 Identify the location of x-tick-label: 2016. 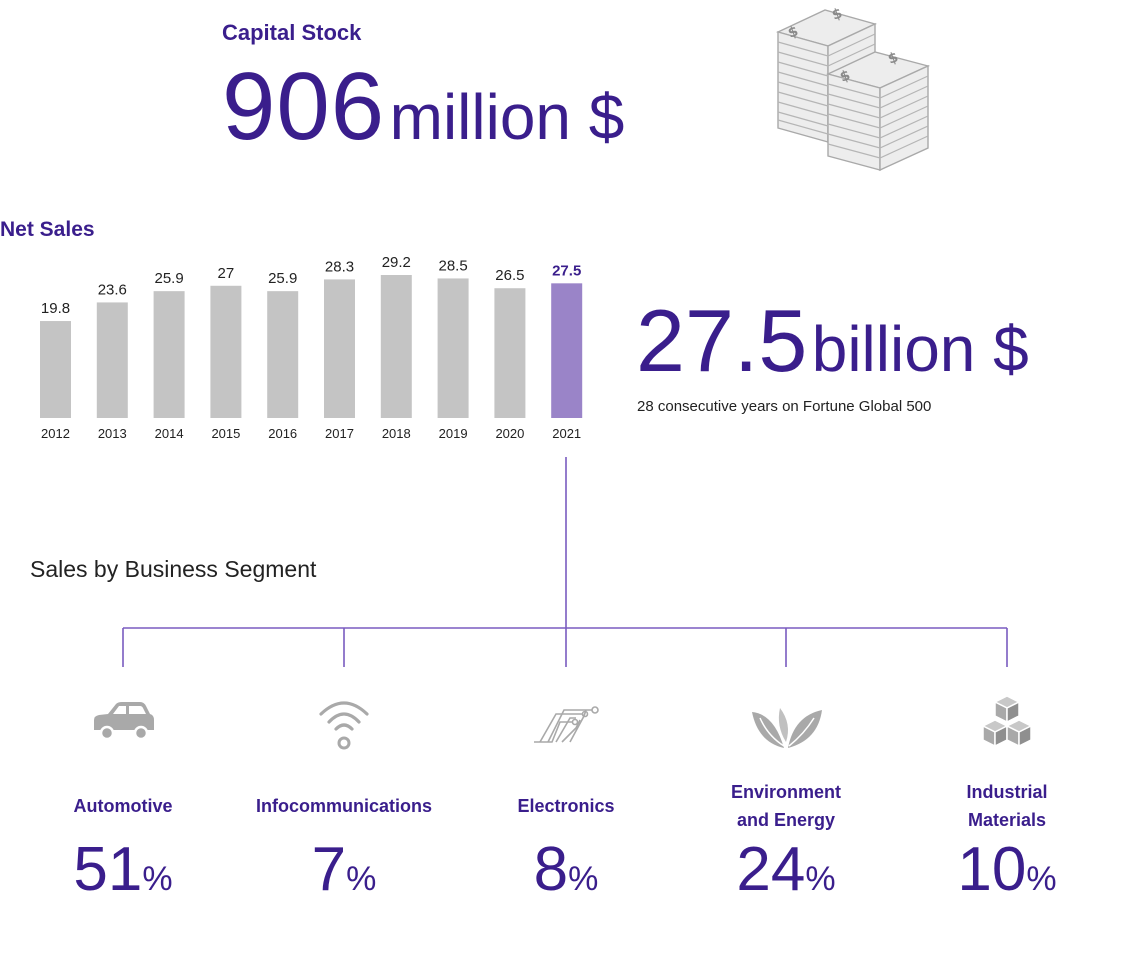
(282, 433).